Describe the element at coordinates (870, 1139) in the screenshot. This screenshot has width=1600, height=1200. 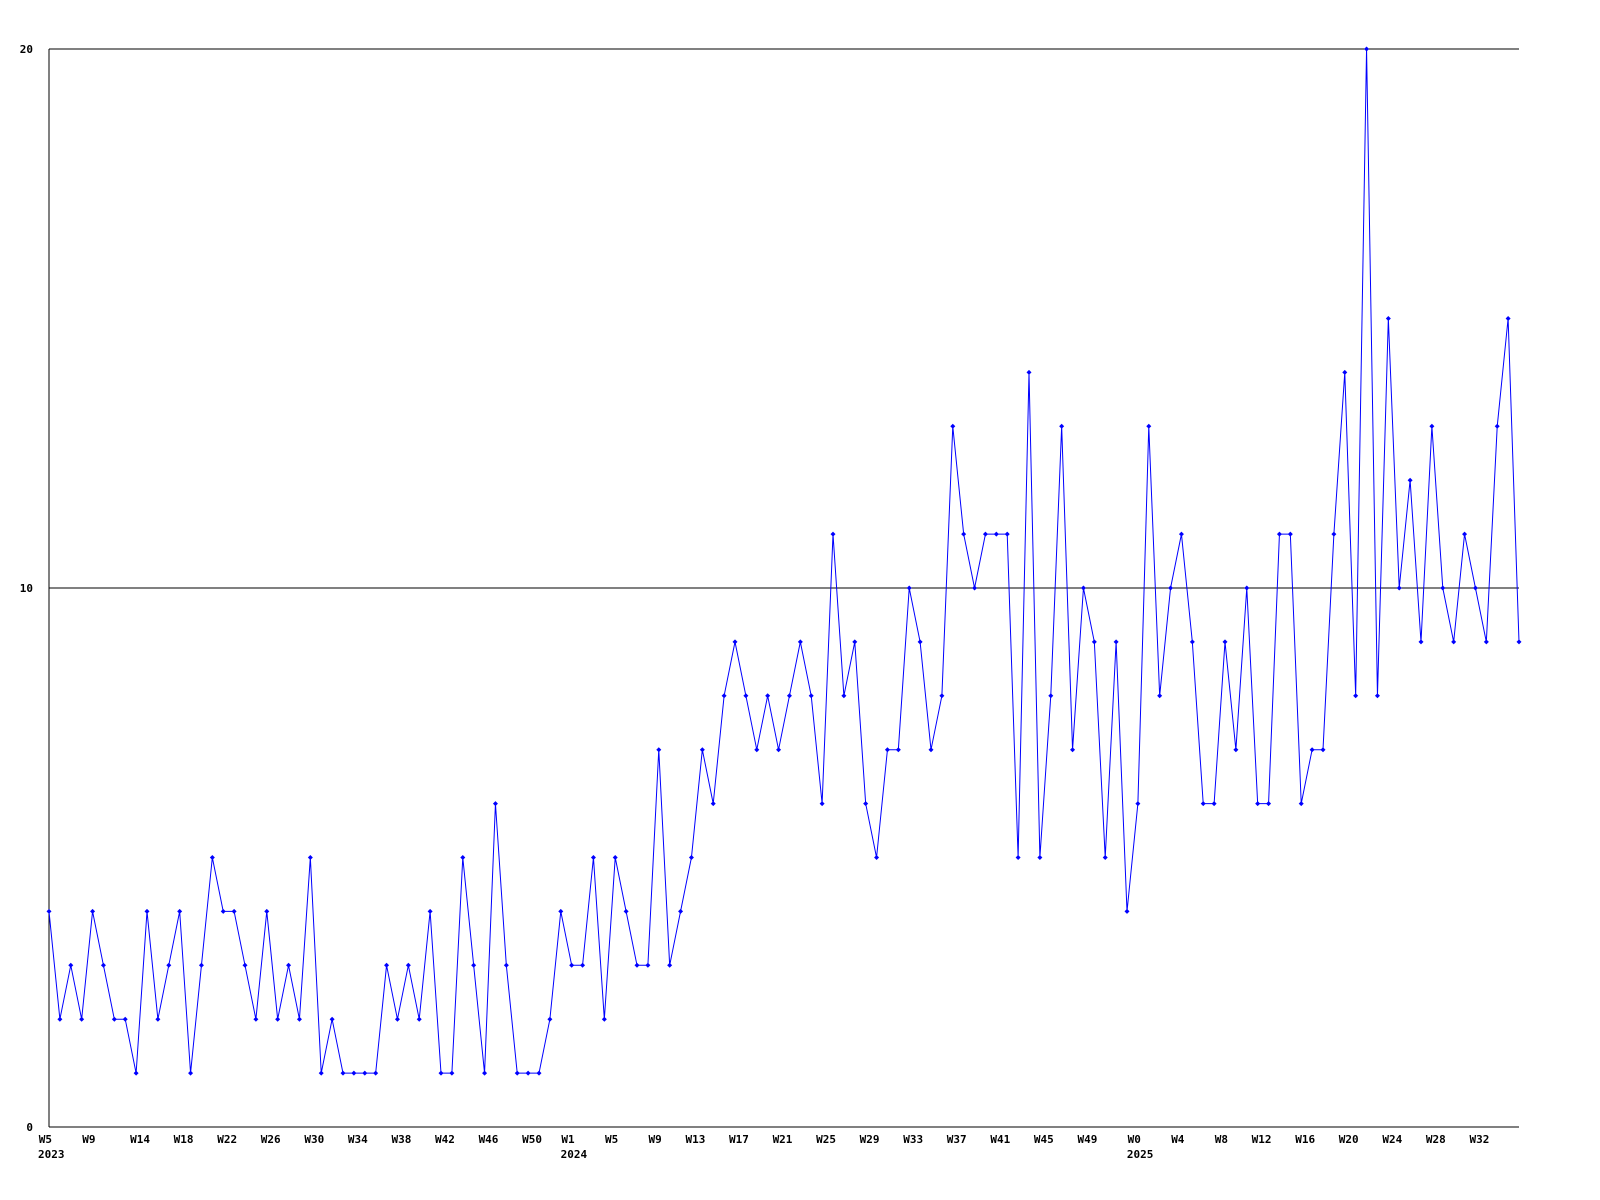
I see `x-tick-label: W29` at that location.